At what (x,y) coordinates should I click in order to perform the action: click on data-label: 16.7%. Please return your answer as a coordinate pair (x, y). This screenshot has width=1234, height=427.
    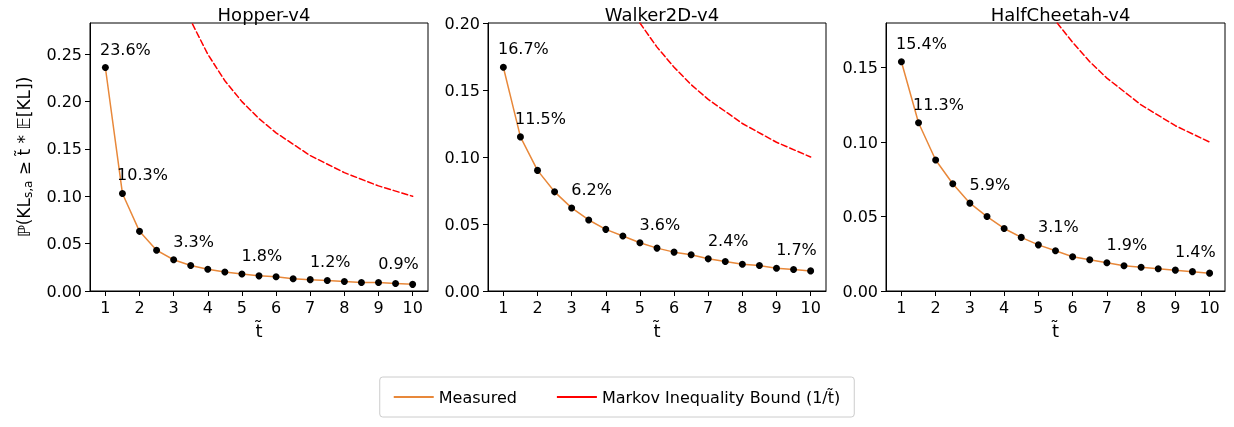
    Looking at the image, I should click on (523, 49).